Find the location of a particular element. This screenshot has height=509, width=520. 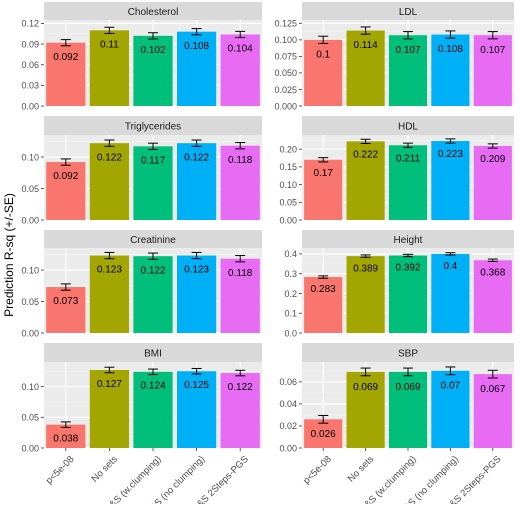

bar-value-label: 0.389 is located at coordinates (365, 268).